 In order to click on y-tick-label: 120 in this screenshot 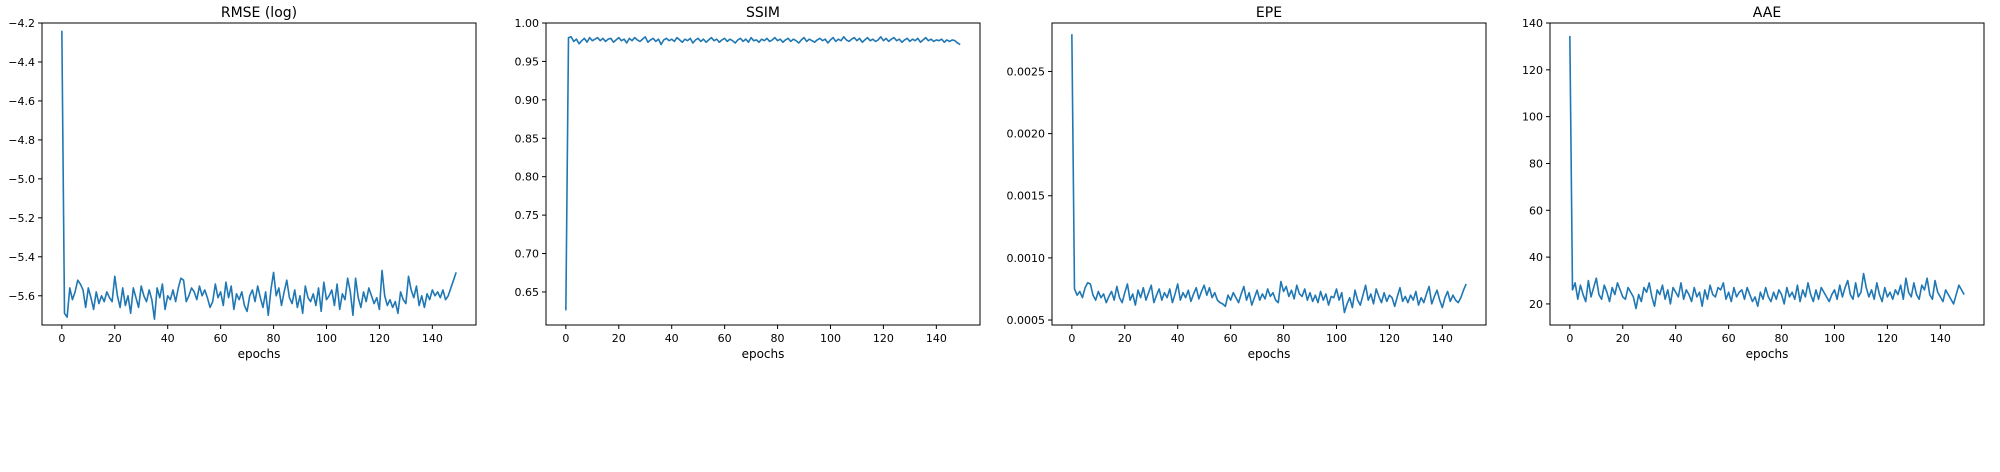, I will do `click(1532, 70)`.